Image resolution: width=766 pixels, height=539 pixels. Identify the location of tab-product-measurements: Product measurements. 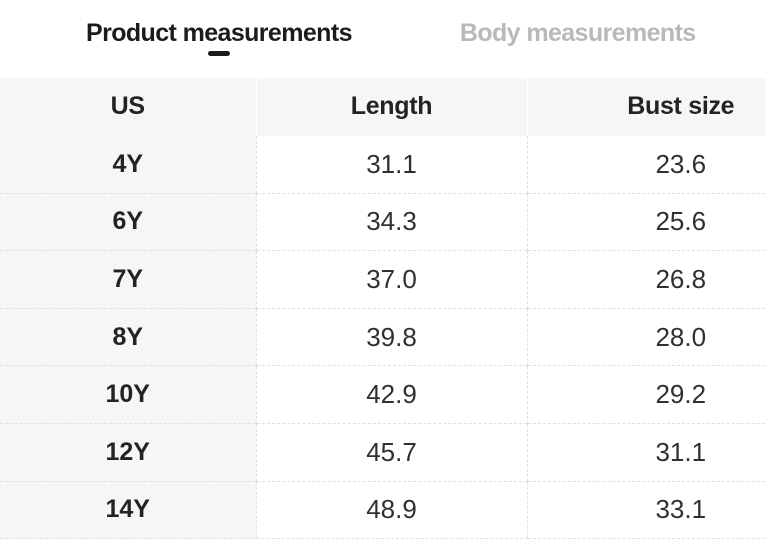
(219, 28).